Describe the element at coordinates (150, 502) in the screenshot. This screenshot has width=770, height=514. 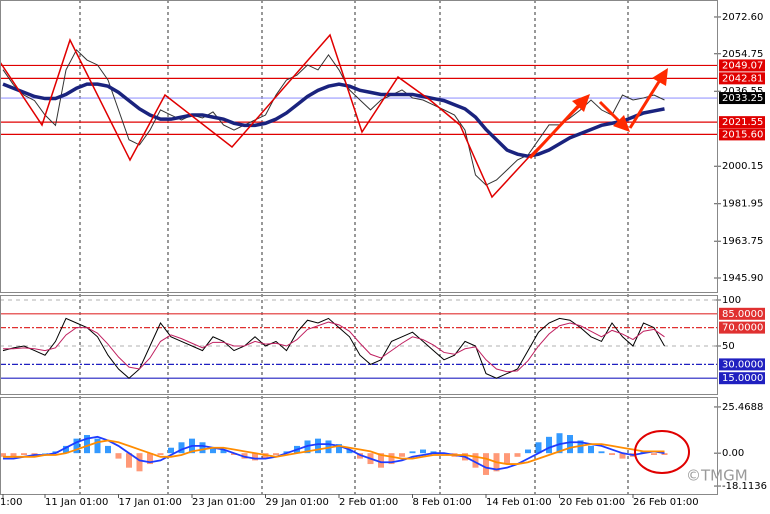
I see `x-tick-label: 17 Jan 01:00` at that location.